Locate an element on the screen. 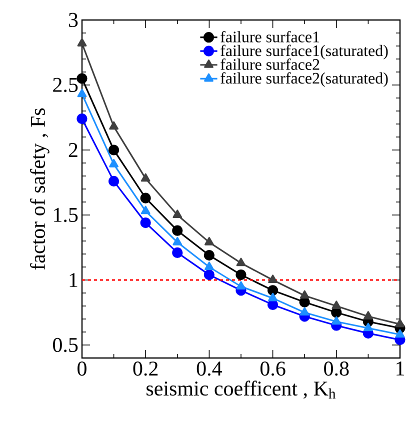 This screenshot has height=425, width=420. legend-label: failure surface1(saturated) is located at coordinates (304, 52).